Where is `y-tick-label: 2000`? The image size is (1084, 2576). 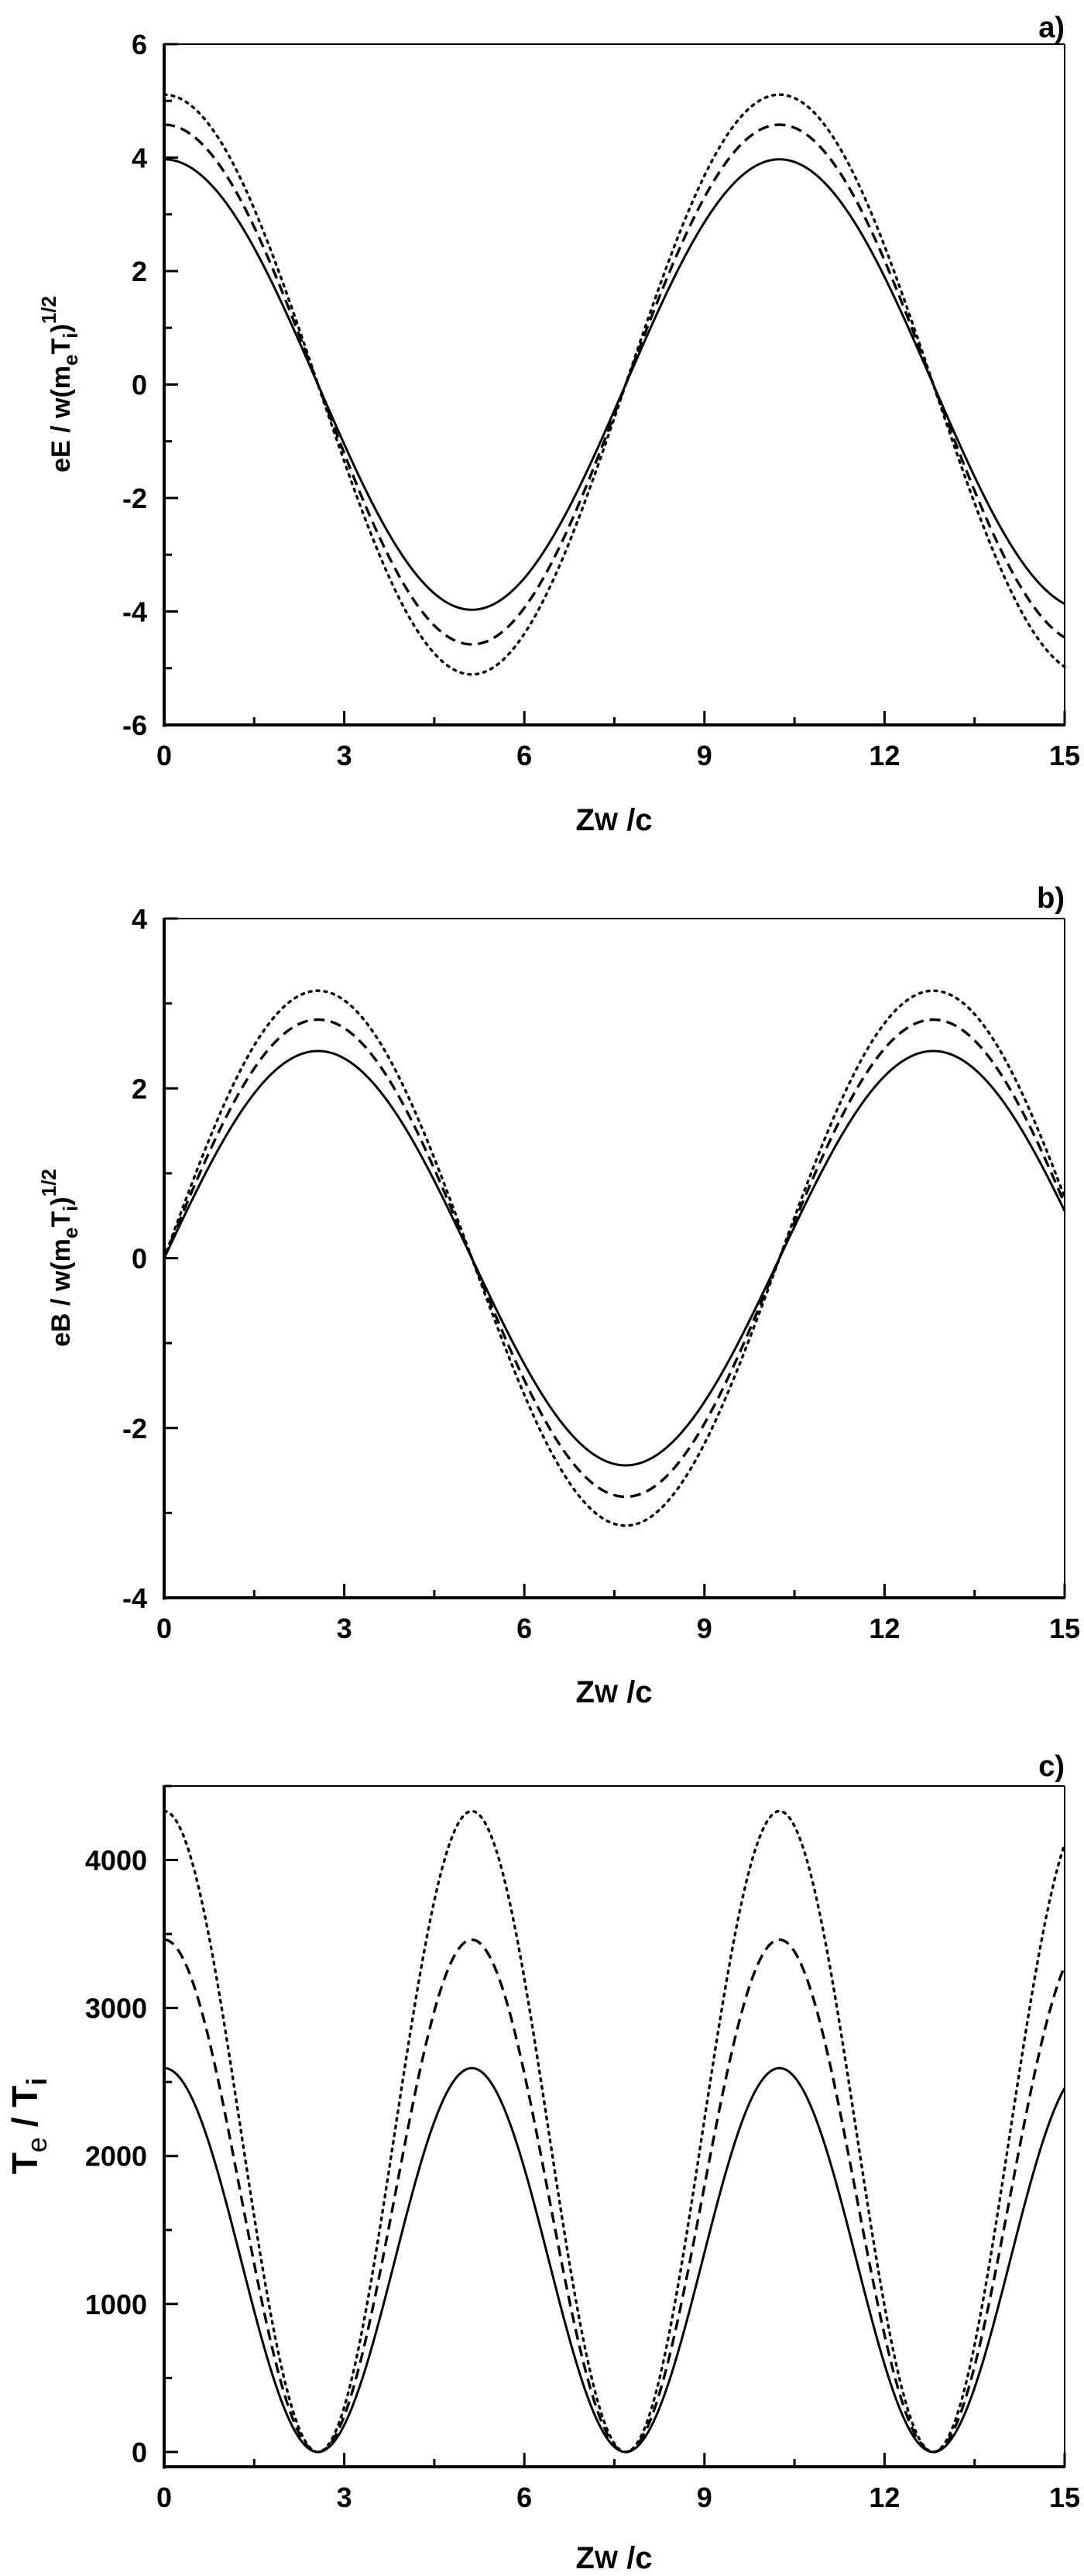
y-tick-label: 2000 is located at coordinates (116, 2156).